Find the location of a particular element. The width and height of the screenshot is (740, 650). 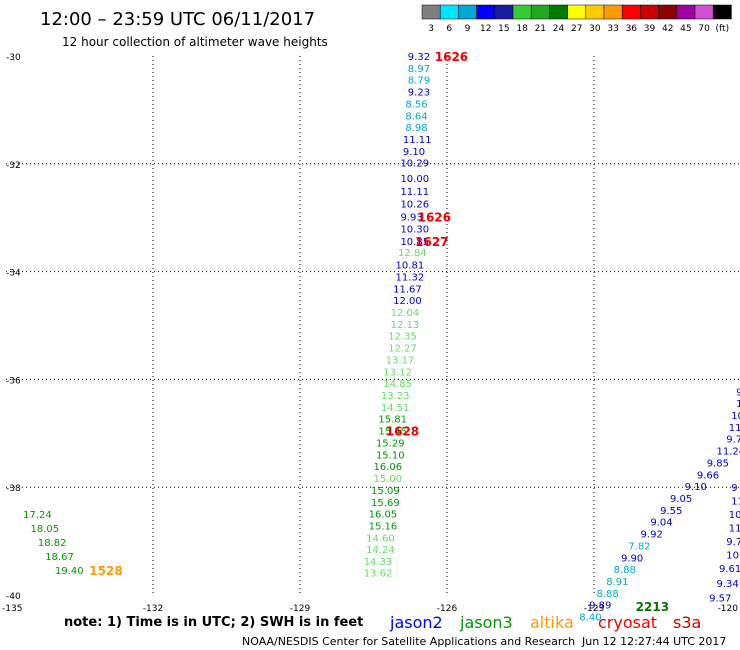

time-label: 2213 is located at coordinates (652, 607).